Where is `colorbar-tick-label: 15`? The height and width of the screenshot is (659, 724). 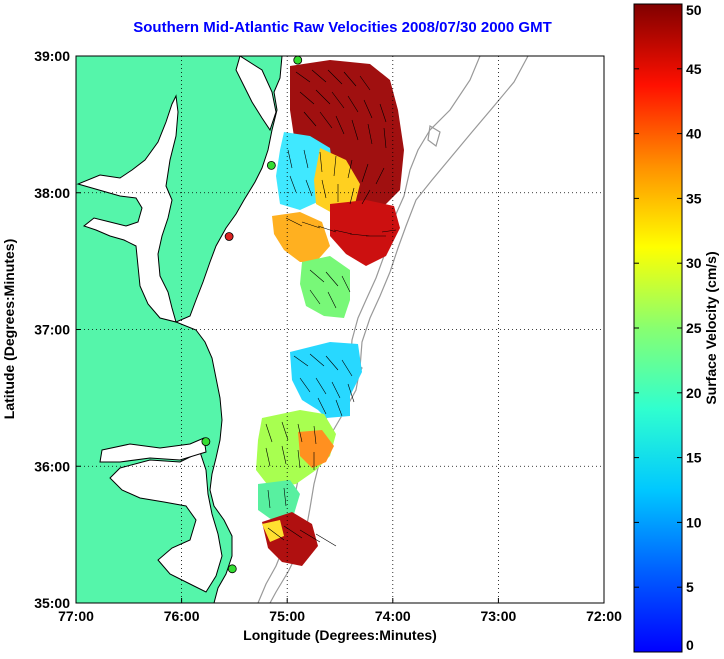
colorbar-tick-label: 15 is located at coordinates (694, 458).